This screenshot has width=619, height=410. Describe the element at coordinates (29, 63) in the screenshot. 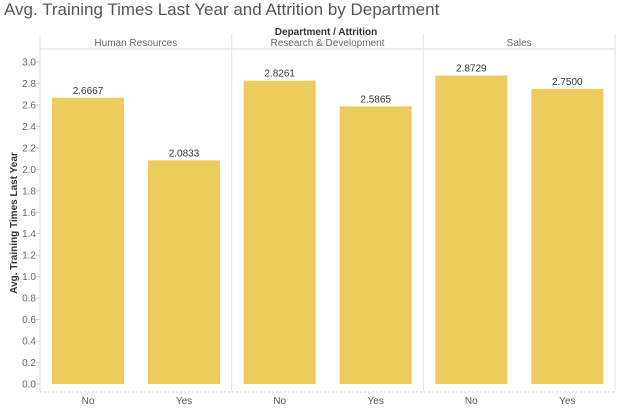

I see `y-tick-label: 3.0` at that location.